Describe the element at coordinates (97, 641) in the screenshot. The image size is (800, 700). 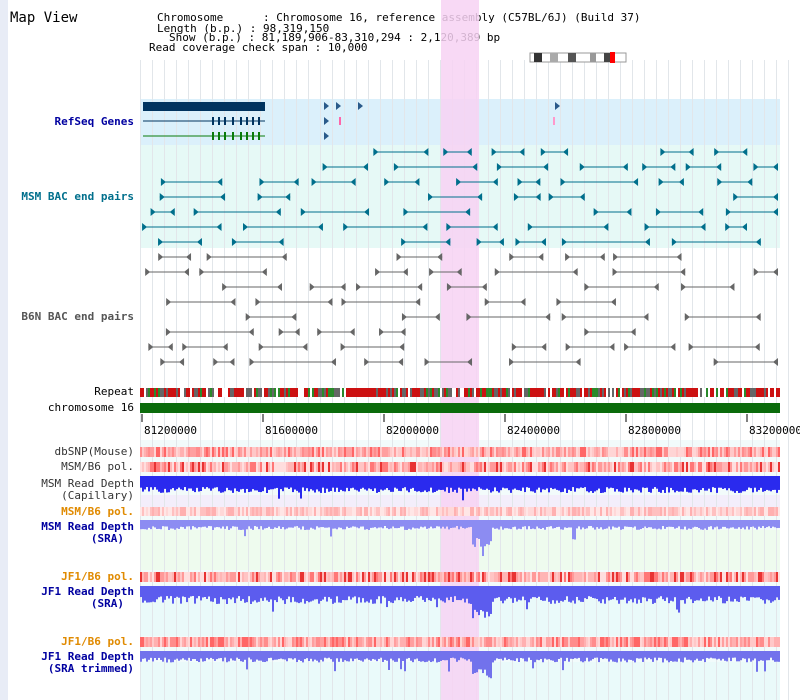
I see `track-label-jf1-b6-pol-2: JF1/B6 pol.` at that location.